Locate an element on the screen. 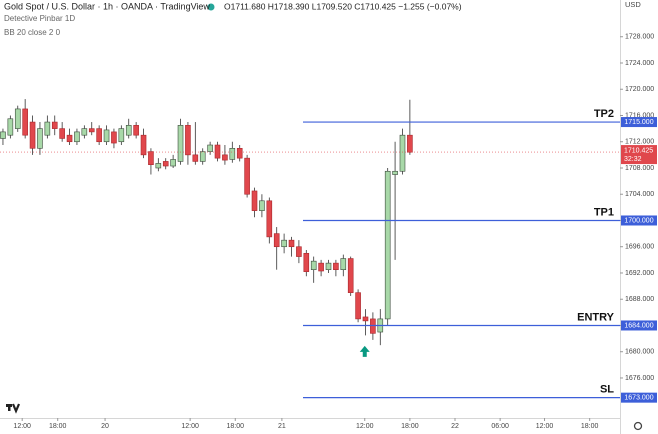 The image size is (658, 434). level-price-label: 1715.000 is located at coordinates (638, 122).